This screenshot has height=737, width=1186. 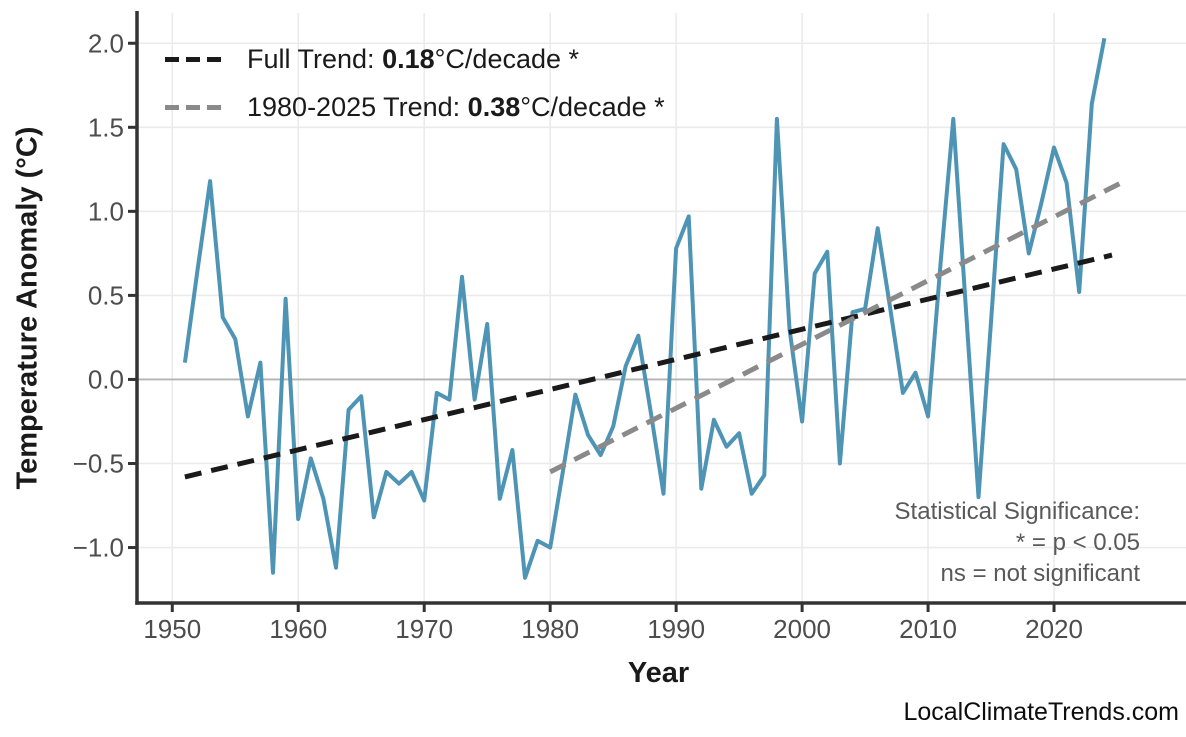 What do you see at coordinates (106, 127) in the screenshot?
I see `y-tick-label: 1.5` at bounding box center [106, 127].